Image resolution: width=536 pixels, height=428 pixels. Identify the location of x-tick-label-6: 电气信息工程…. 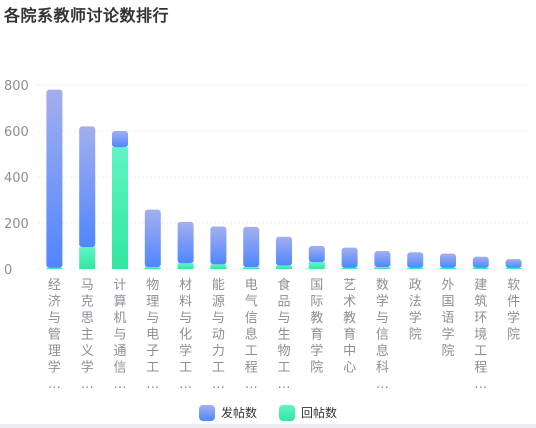
(251, 335).